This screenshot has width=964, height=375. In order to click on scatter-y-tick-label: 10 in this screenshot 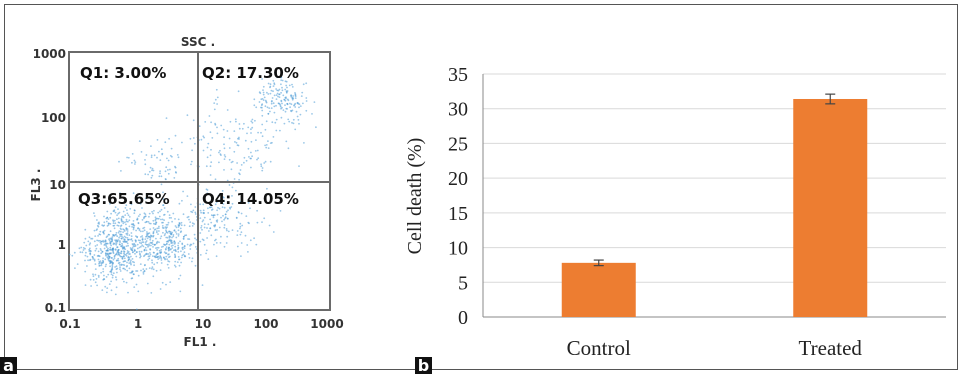, I will do `click(57, 185)`.